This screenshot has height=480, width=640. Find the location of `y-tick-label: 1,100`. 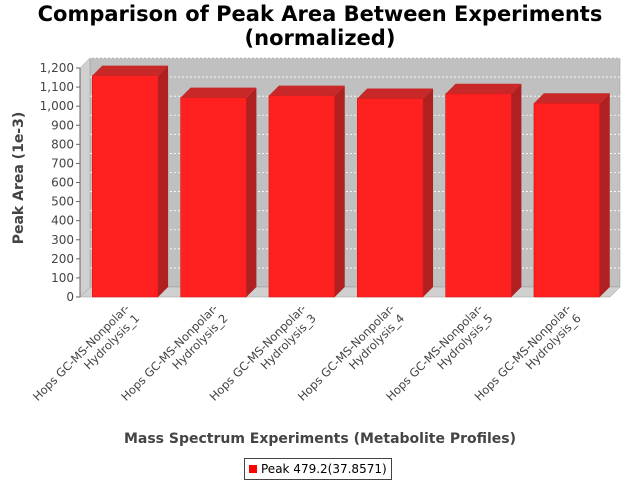

y-tick-label: 1,100 is located at coordinates (57, 87).